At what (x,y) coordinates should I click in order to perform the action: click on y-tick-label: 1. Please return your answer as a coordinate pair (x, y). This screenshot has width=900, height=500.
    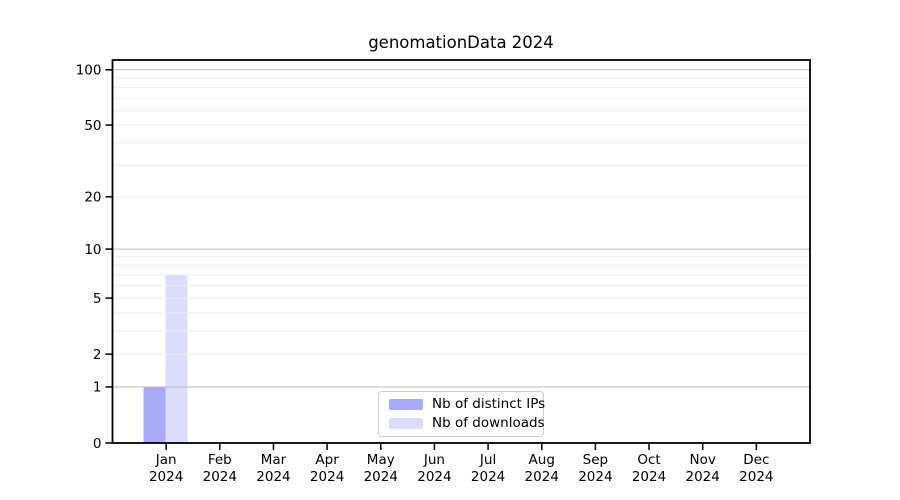
    Looking at the image, I should click on (97, 388).